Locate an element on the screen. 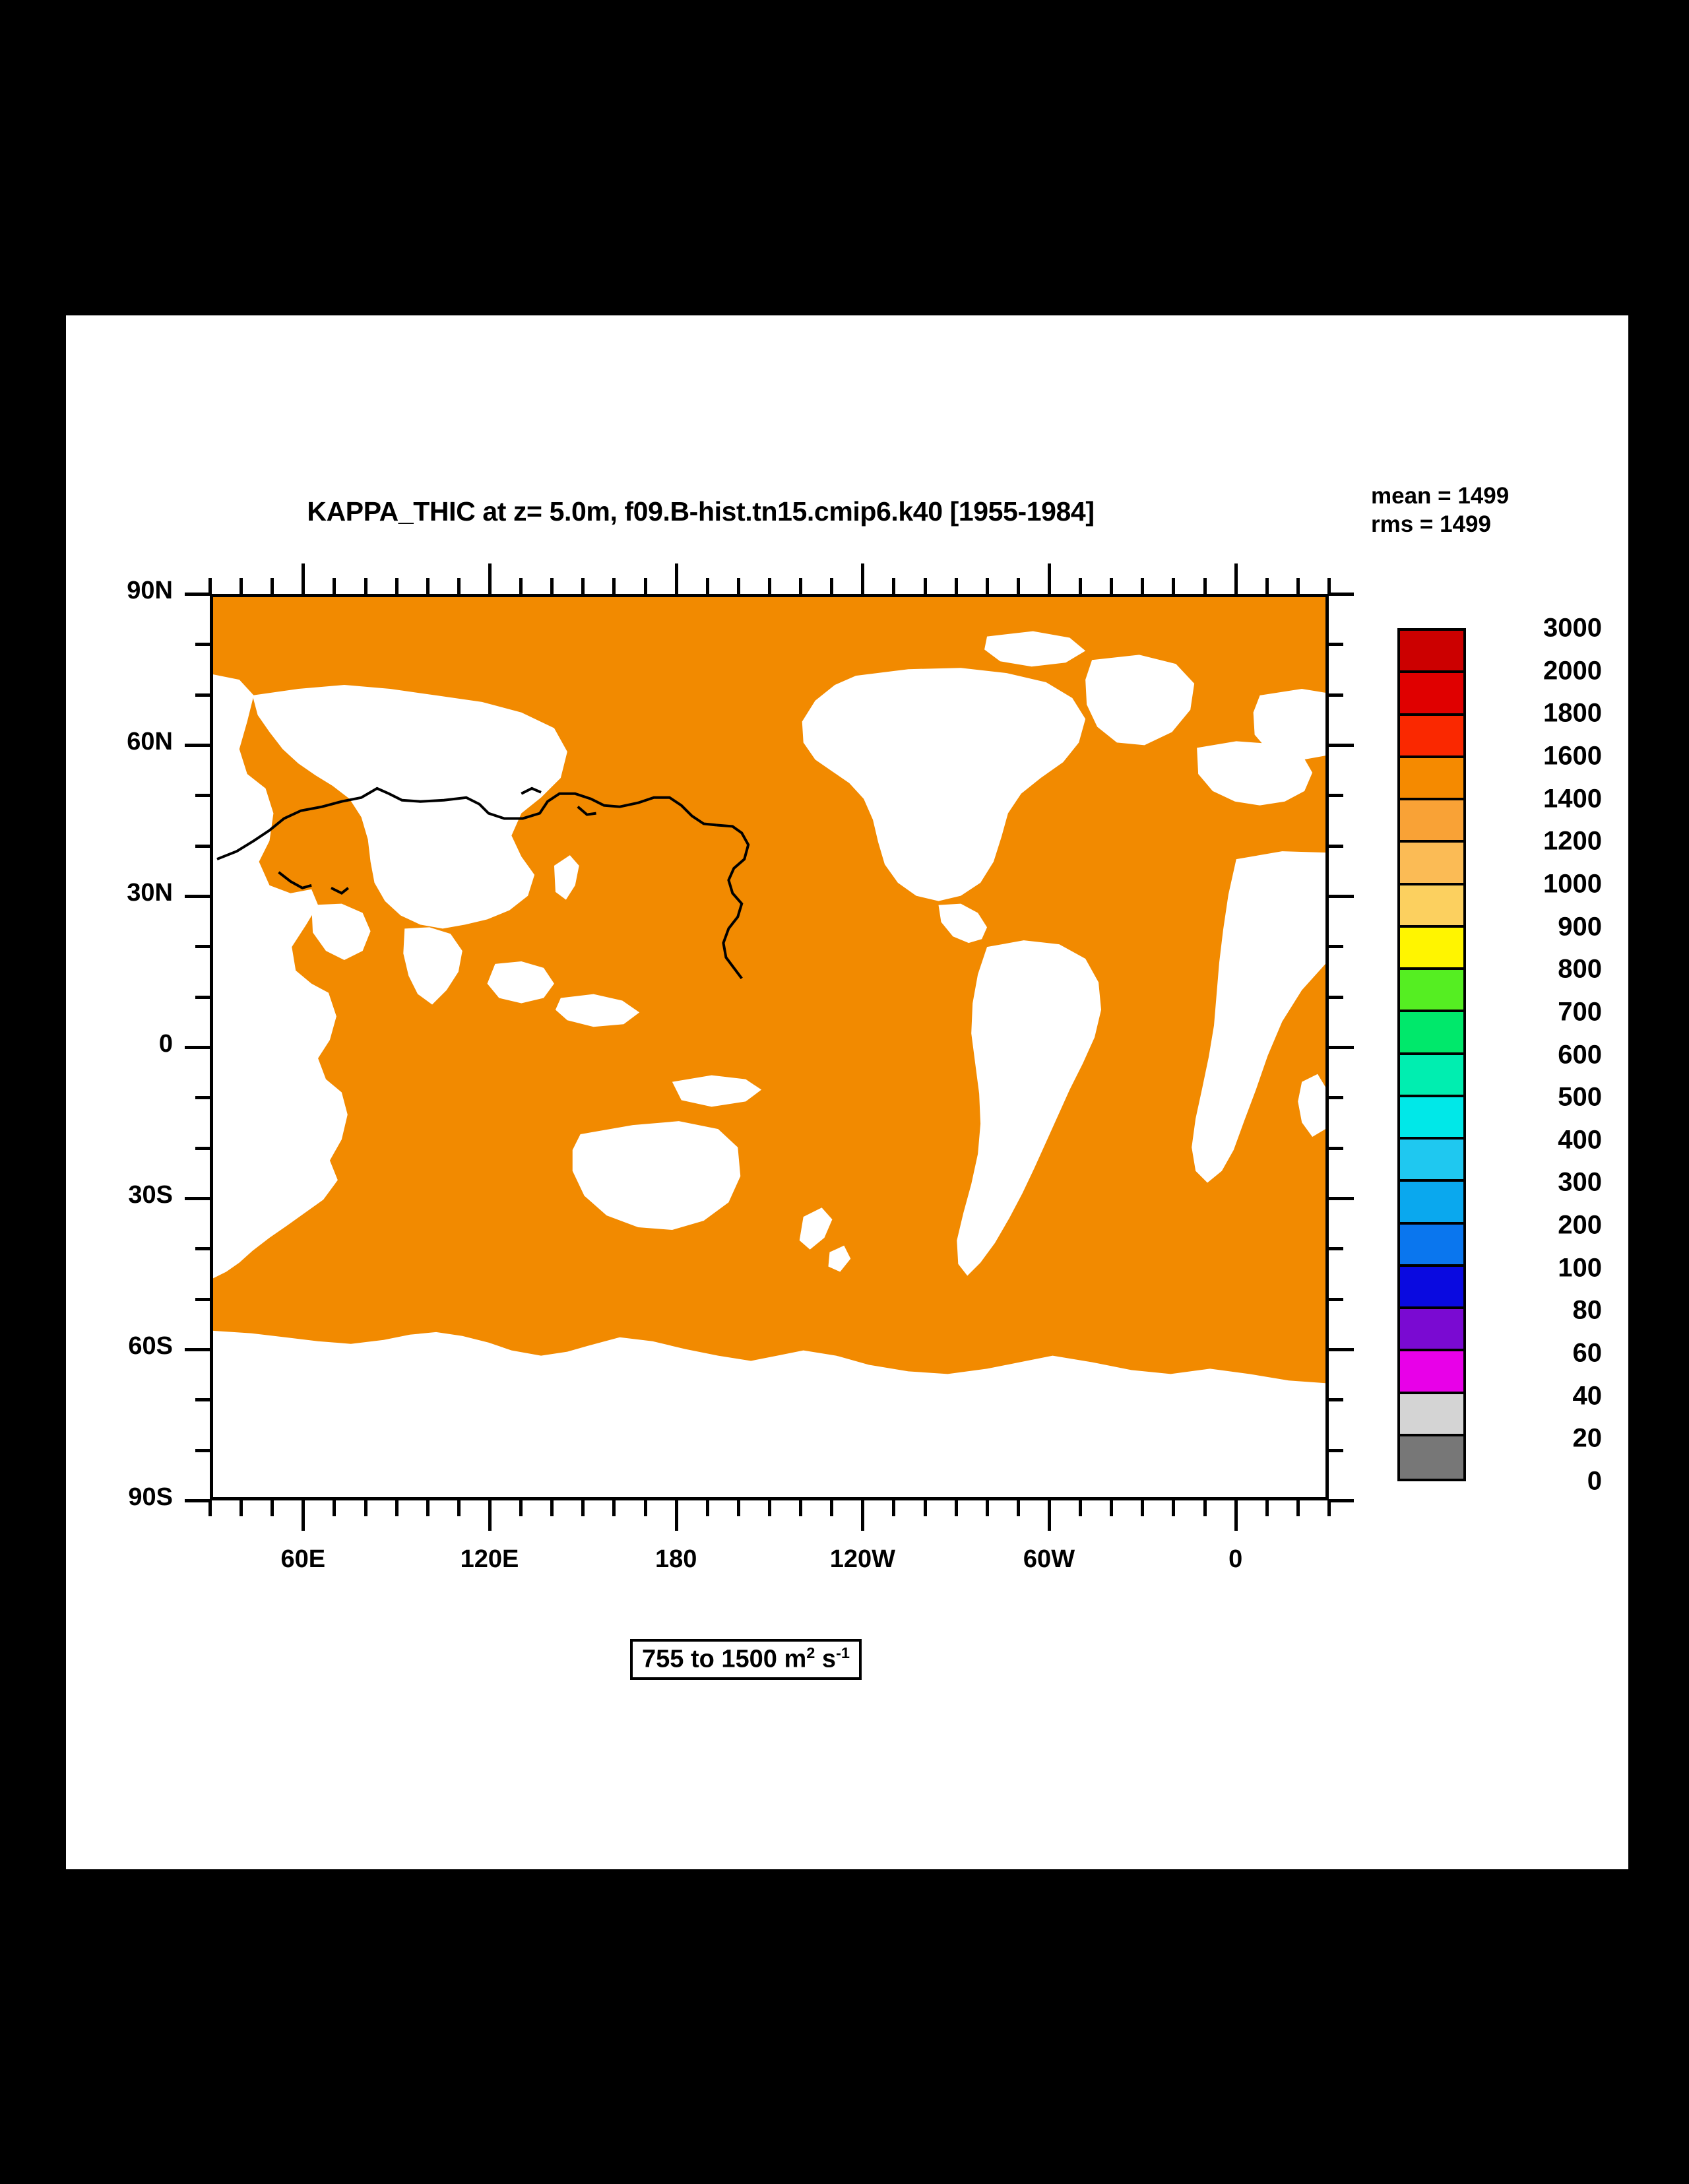 The image size is (1689, 2184). x-axis-label: 0 is located at coordinates (1235, 1559).